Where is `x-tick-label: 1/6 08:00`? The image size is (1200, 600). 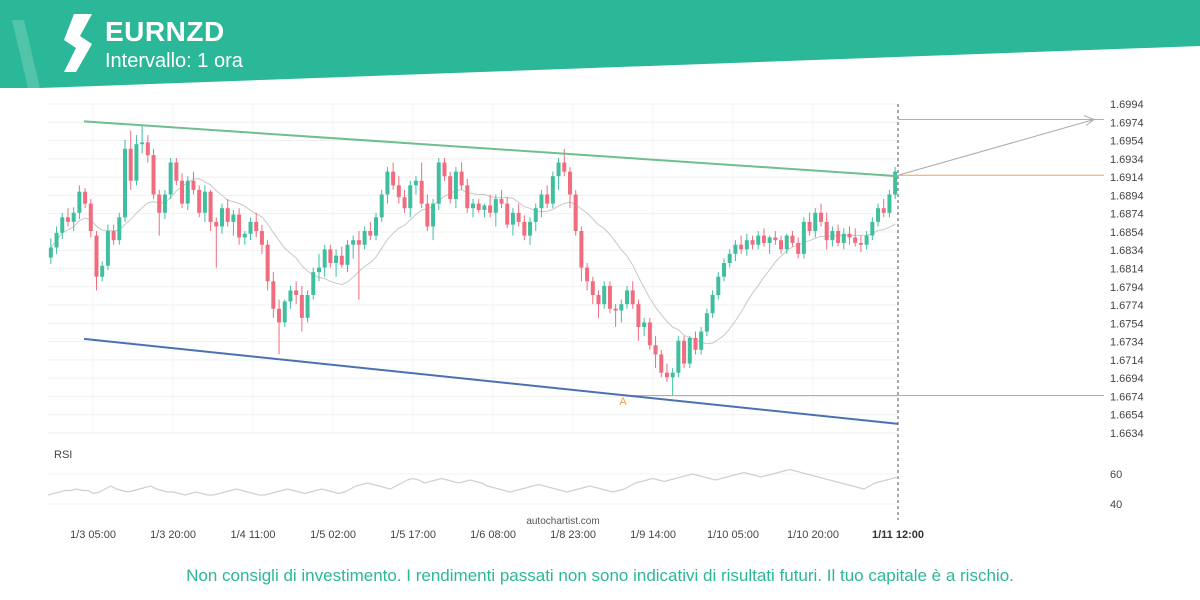 x-tick-label: 1/6 08:00 is located at coordinates (493, 535).